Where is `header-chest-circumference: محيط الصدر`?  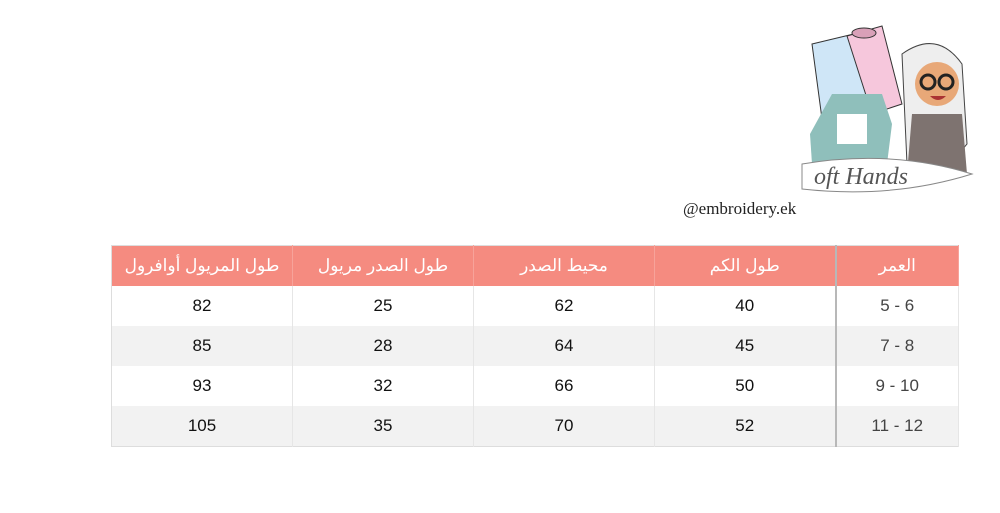
header-chest-circumference: محيط الصدر is located at coordinates (564, 265).